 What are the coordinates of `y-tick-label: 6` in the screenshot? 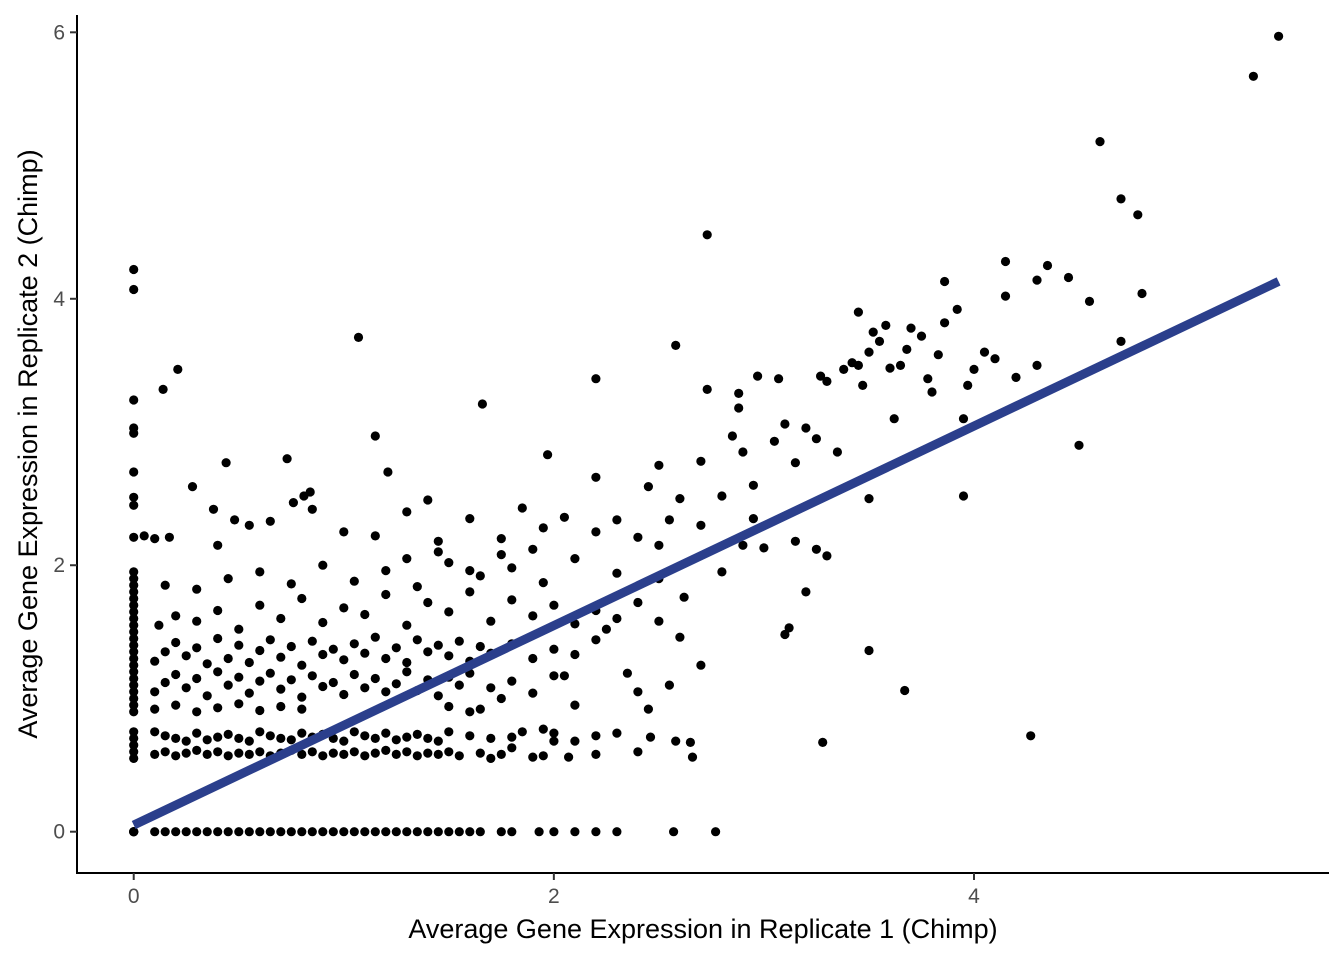 It's located at (59, 32).